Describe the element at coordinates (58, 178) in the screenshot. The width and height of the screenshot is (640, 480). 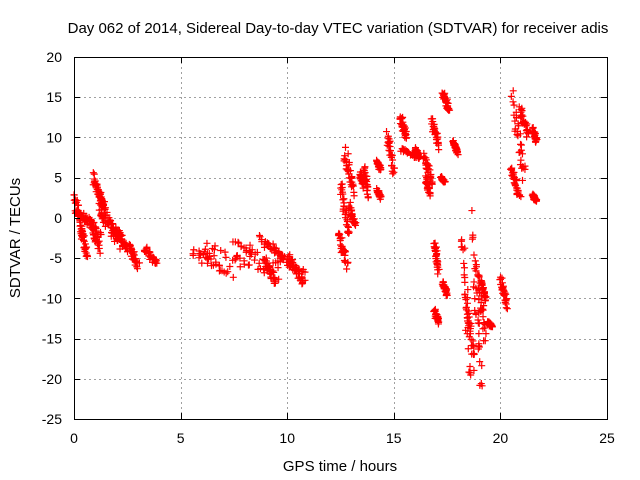
I see `y-tick-label: 5` at that location.